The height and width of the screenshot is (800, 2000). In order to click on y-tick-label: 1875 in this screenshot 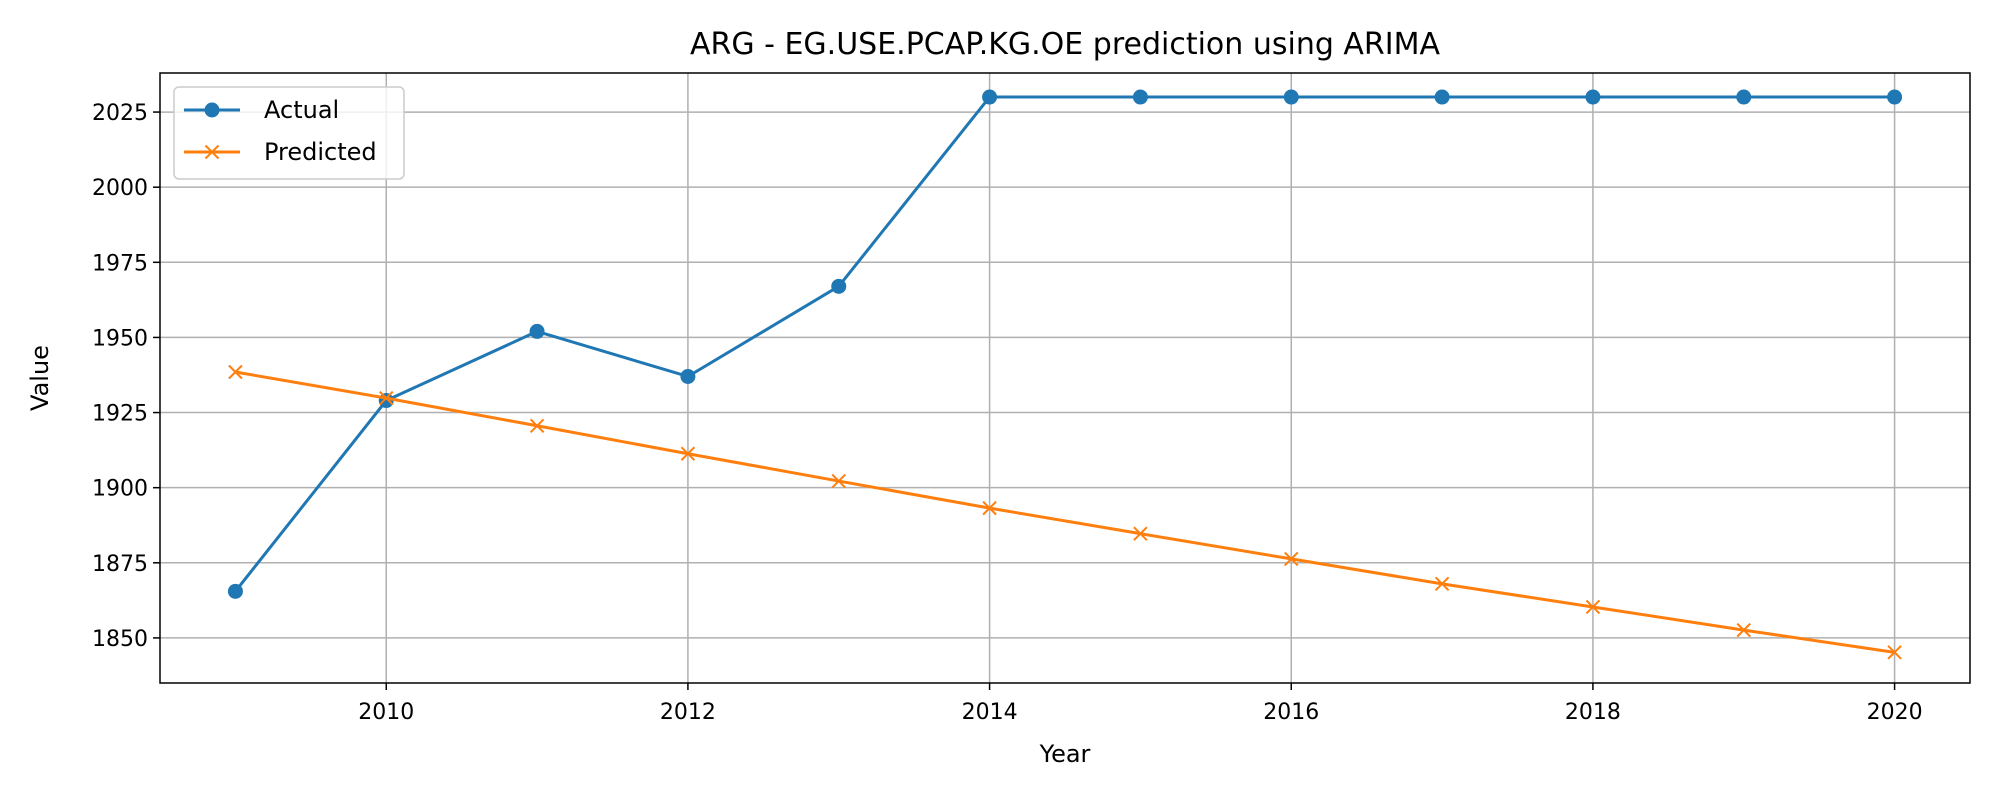, I will do `click(120, 564)`.